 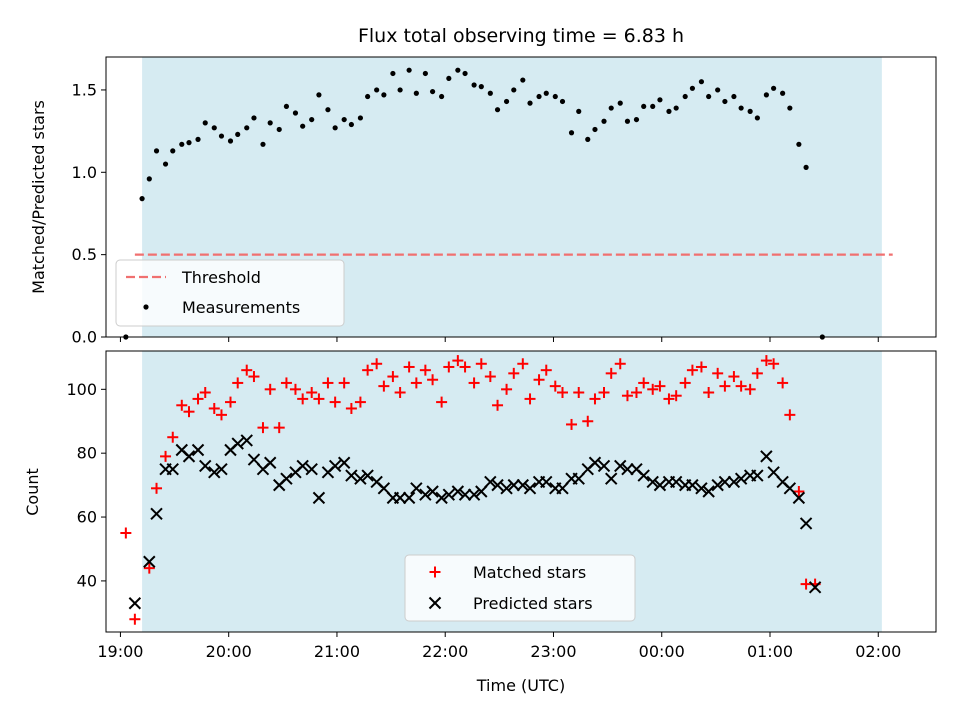 I want to click on x-tick-label: 20:00, so click(x=229, y=651).